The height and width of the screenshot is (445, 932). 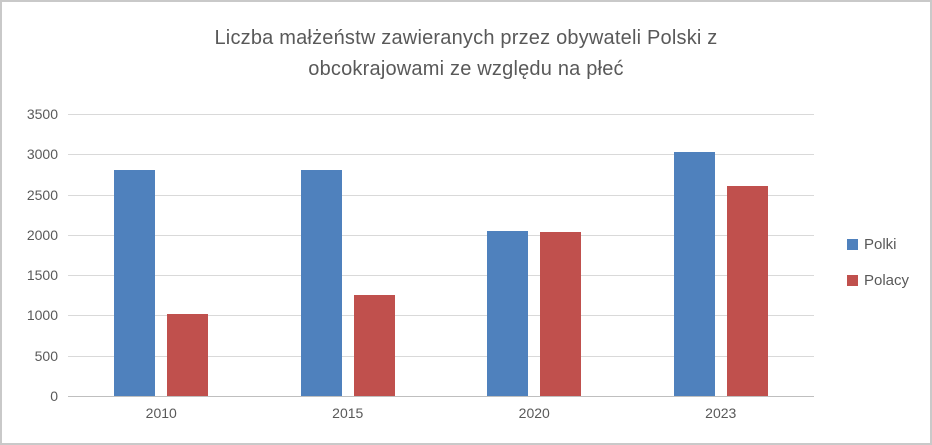 What do you see at coordinates (887, 280) in the screenshot?
I see `legend-label: Polacy` at bounding box center [887, 280].